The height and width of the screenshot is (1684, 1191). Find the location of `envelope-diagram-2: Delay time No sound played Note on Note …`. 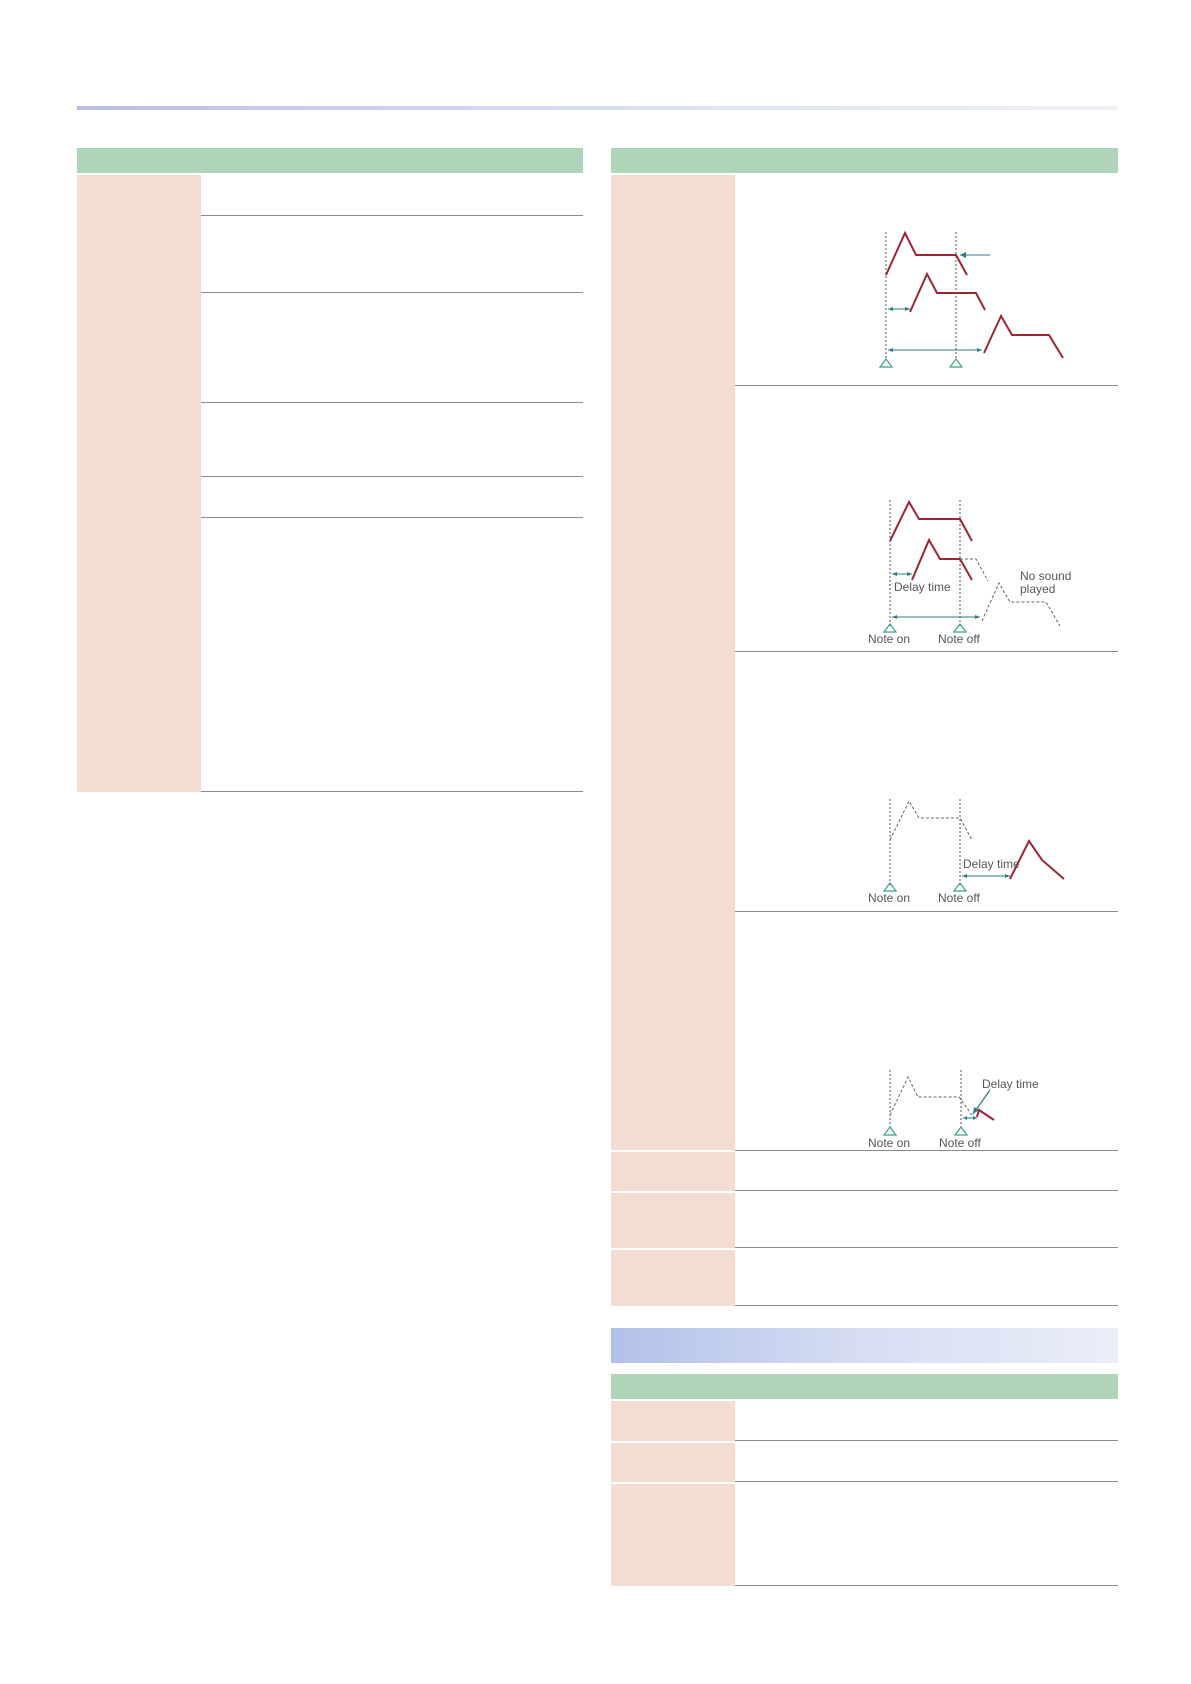

envelope-diagram-2: Delay time No sound played Note on Note … is located at coordinates (974, 573).